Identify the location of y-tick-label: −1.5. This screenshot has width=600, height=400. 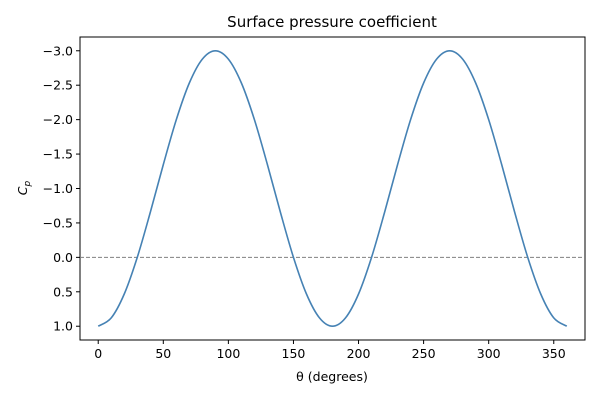
(58, 154).